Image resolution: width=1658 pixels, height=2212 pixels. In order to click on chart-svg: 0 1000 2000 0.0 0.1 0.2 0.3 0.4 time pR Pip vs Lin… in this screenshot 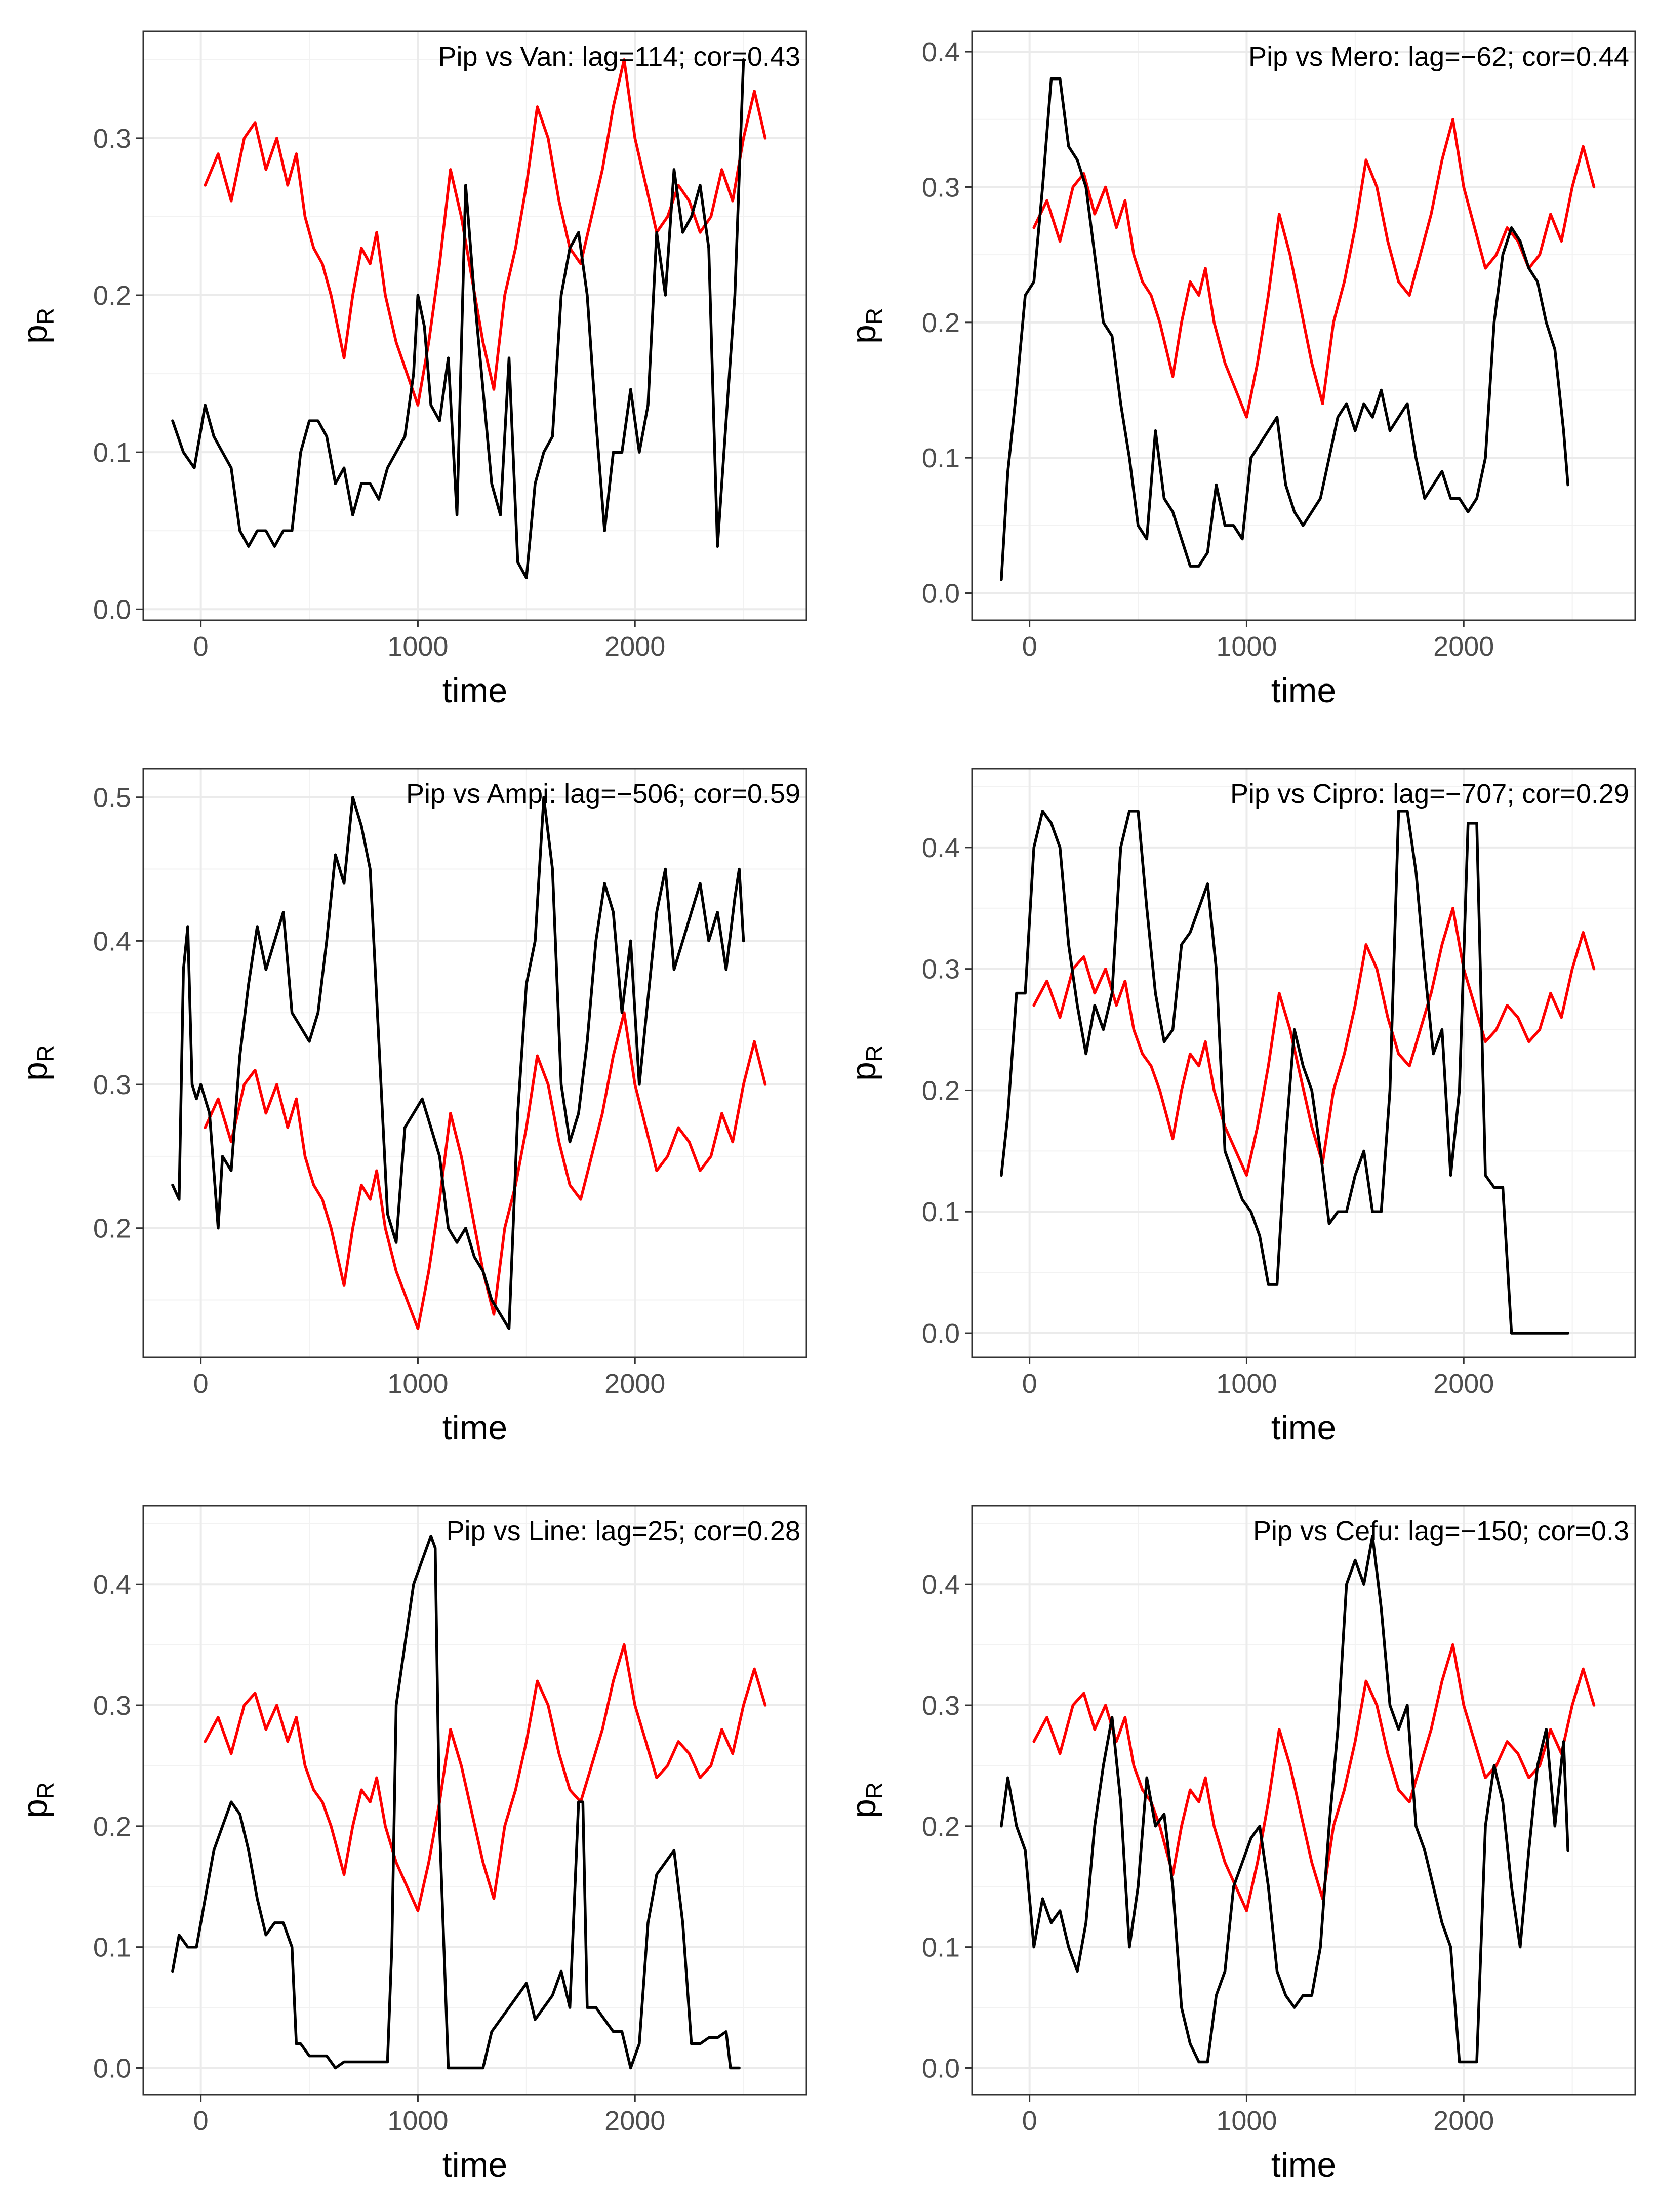, I will do `click(411, 1844)`.